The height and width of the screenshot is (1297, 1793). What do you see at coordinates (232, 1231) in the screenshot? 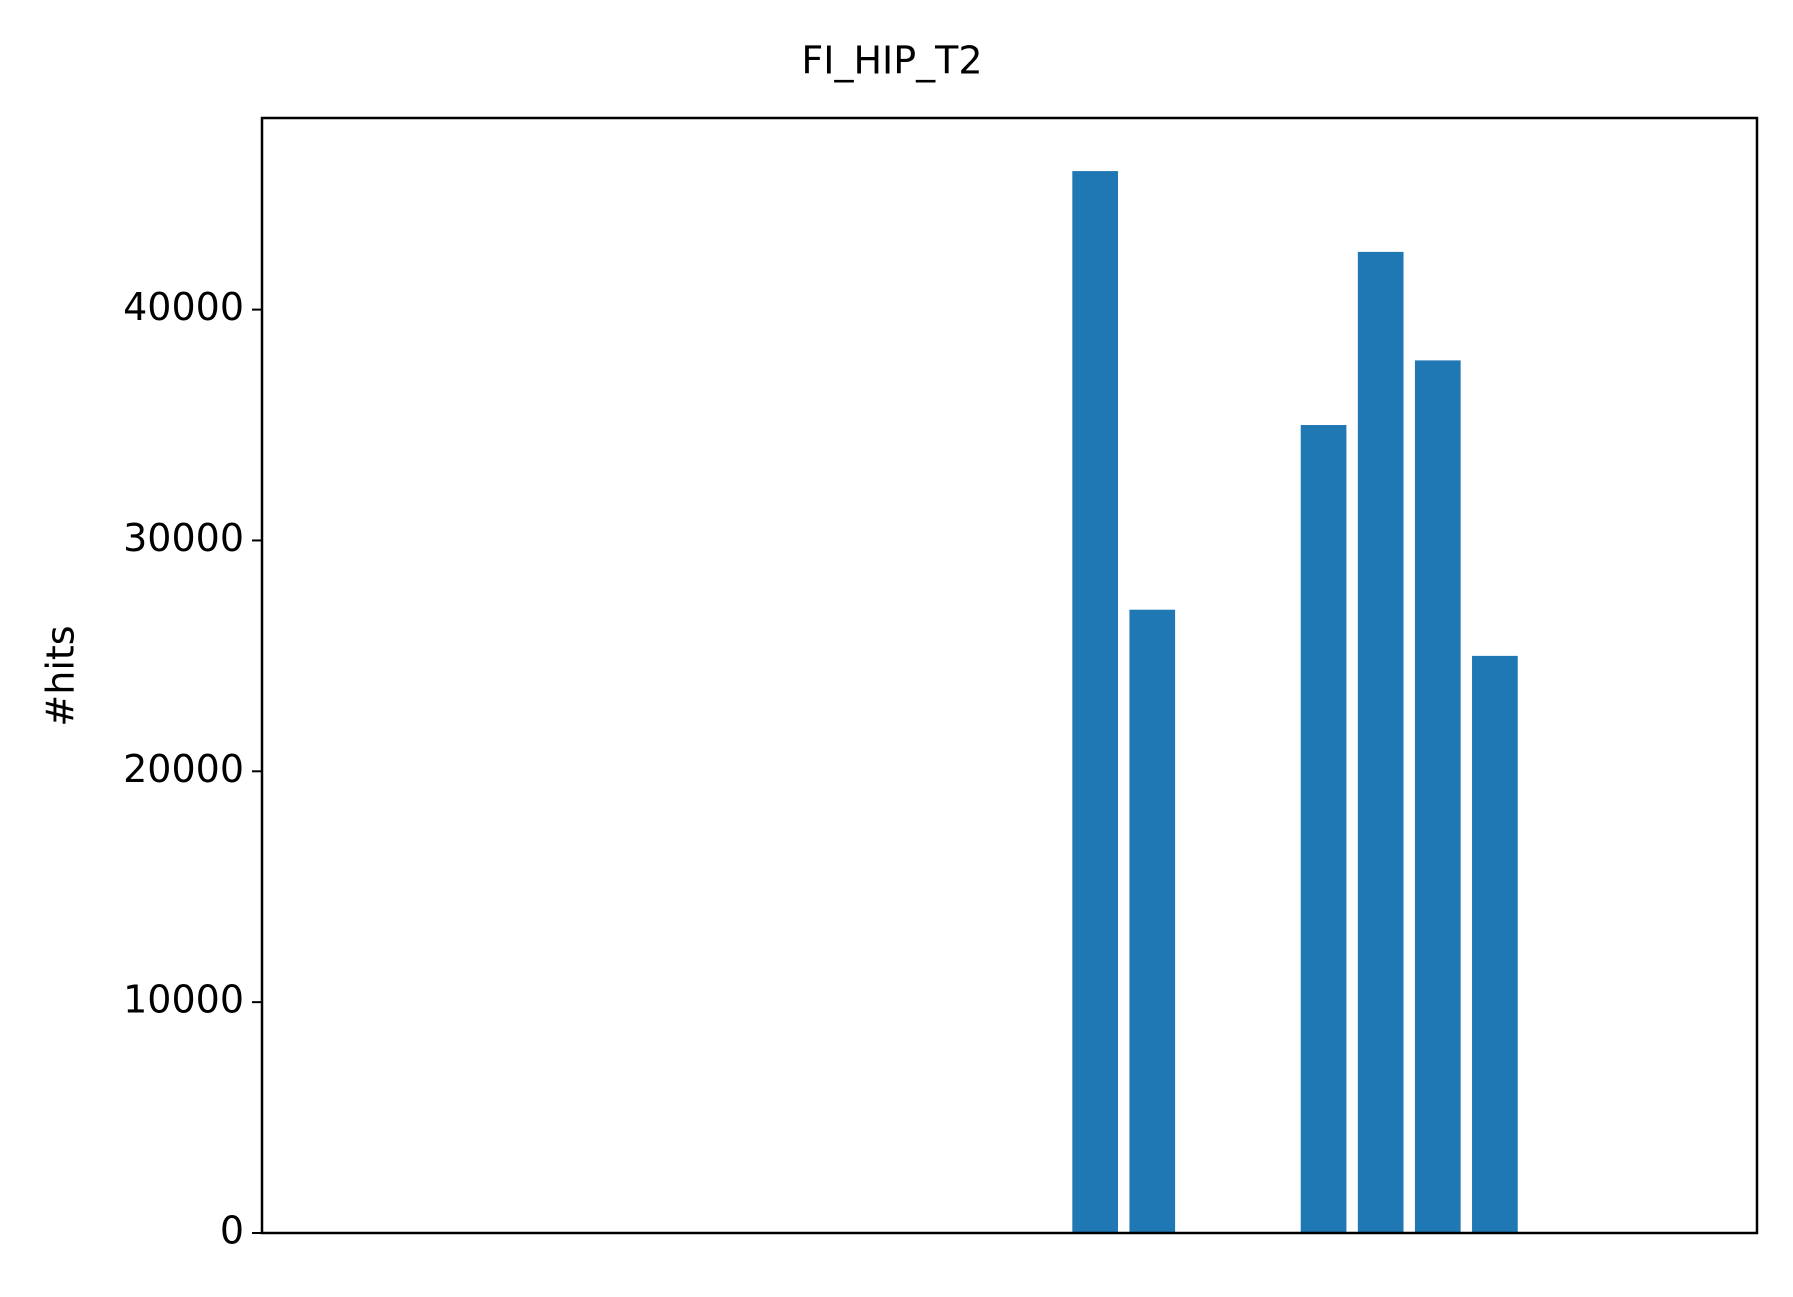
I see `y-tick-label: 0` at bounding box center [232, 1231].